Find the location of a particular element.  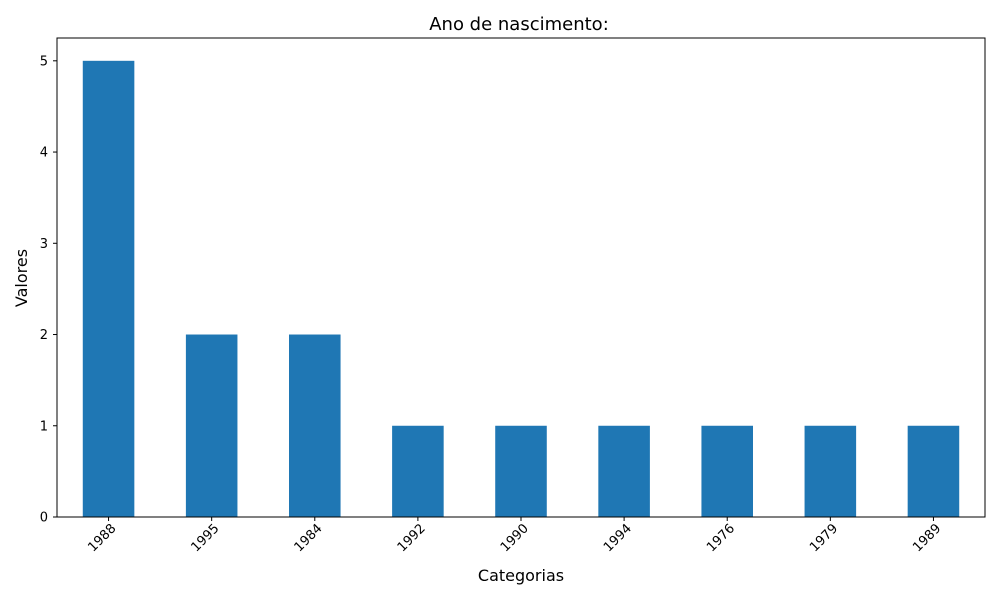

x-tick-label: 1989 is located at coordinates (927, 538).